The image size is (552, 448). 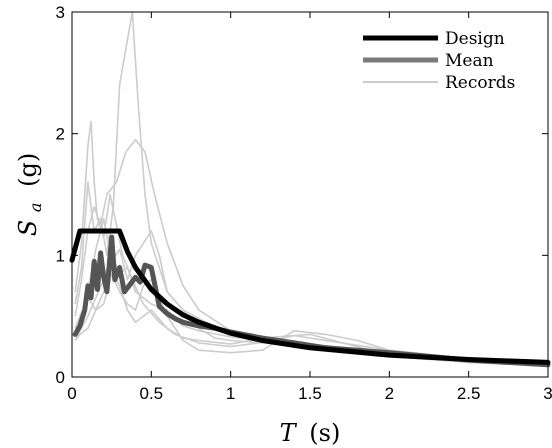 What do you see at coordinates (28, 228) in the screenshot?
I see `y-axis-variable: S` at bounding box center [28, 228].